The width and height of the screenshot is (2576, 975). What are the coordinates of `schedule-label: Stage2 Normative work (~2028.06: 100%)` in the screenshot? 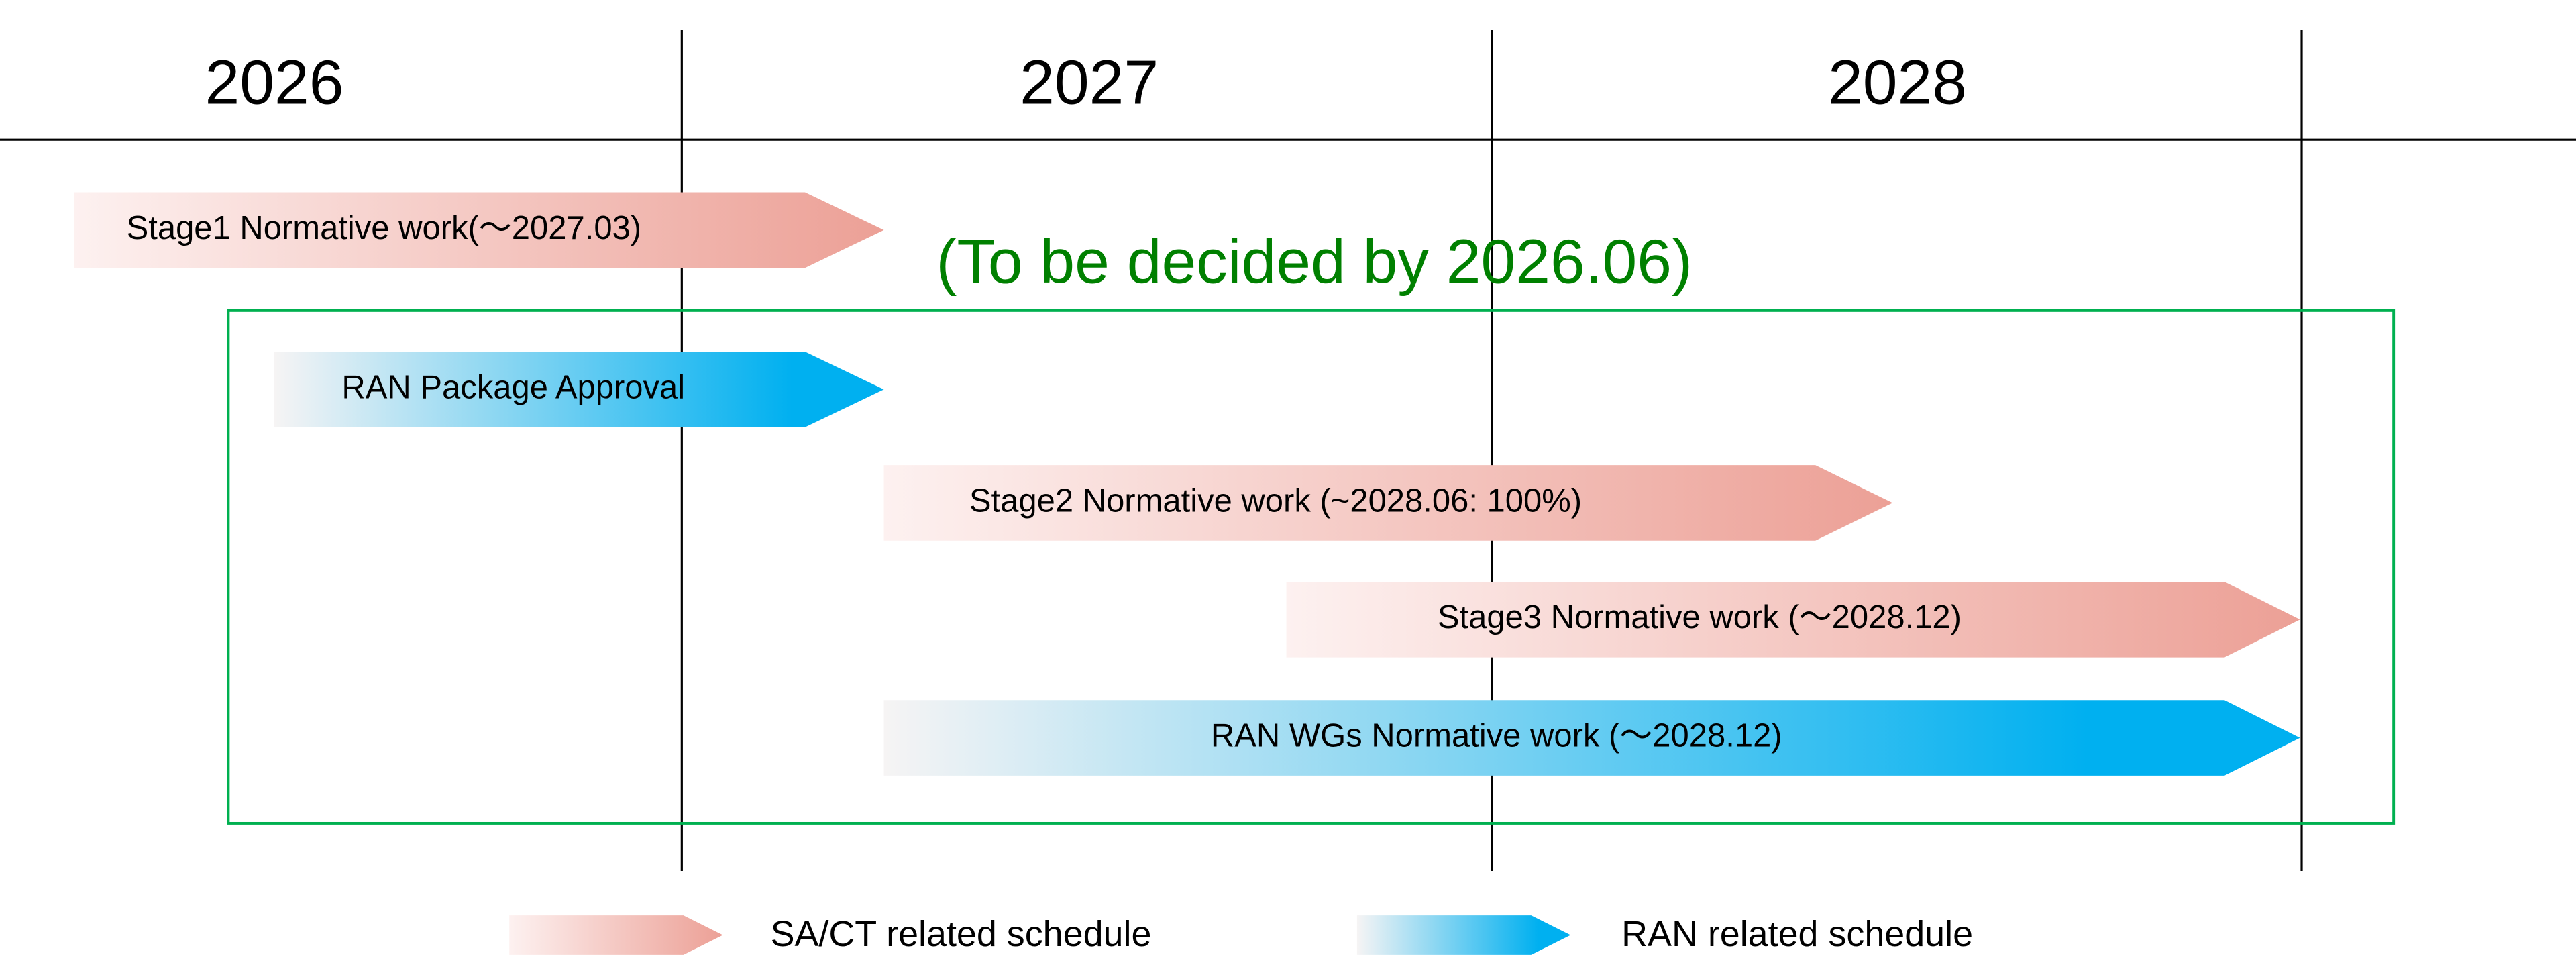 It's located at (1275, 500).